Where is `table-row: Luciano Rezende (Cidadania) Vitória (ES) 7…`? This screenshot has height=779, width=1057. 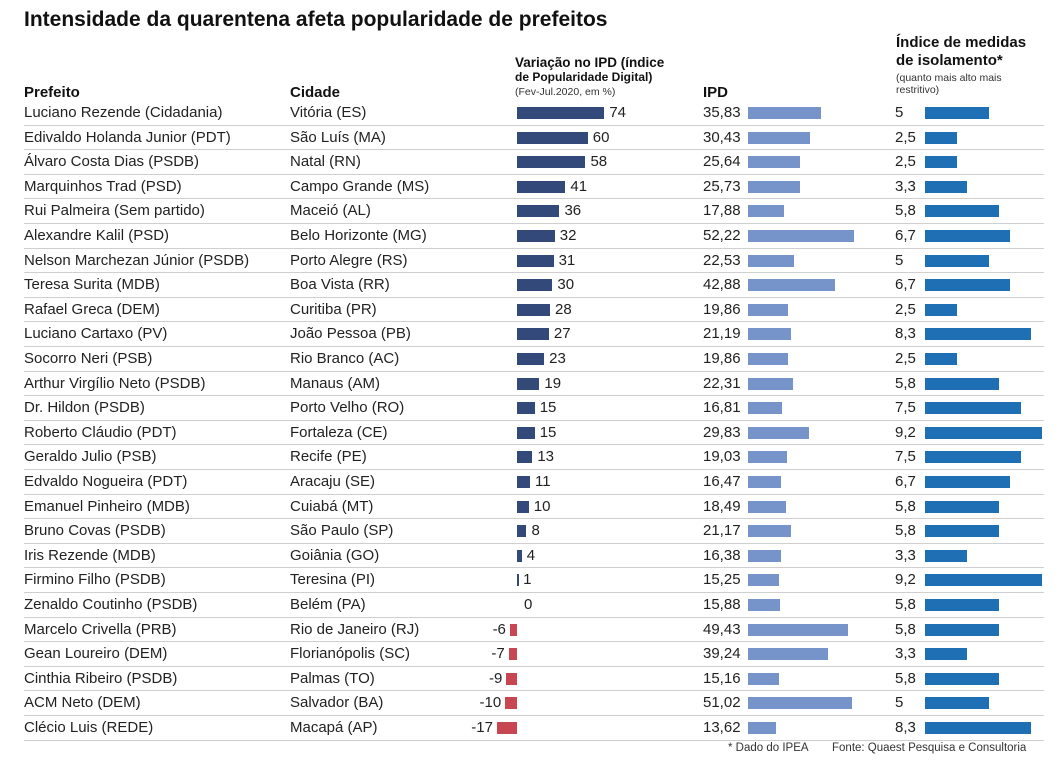 table-row: Luciano Rezende (Cidadania) Vitória (ES) 7… is located at coordinates (534, 113).